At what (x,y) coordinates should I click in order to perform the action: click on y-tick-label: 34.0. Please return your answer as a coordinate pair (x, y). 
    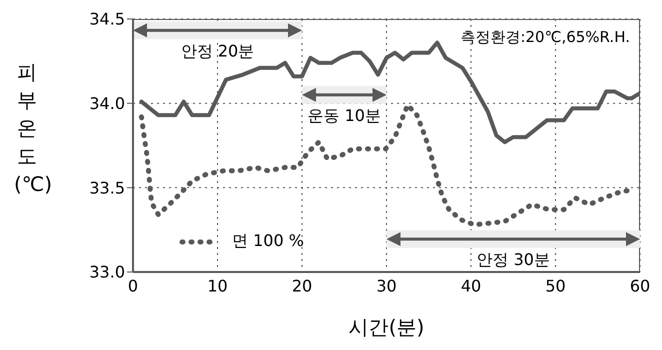
    Looking at the image, I should click on (107, 104).